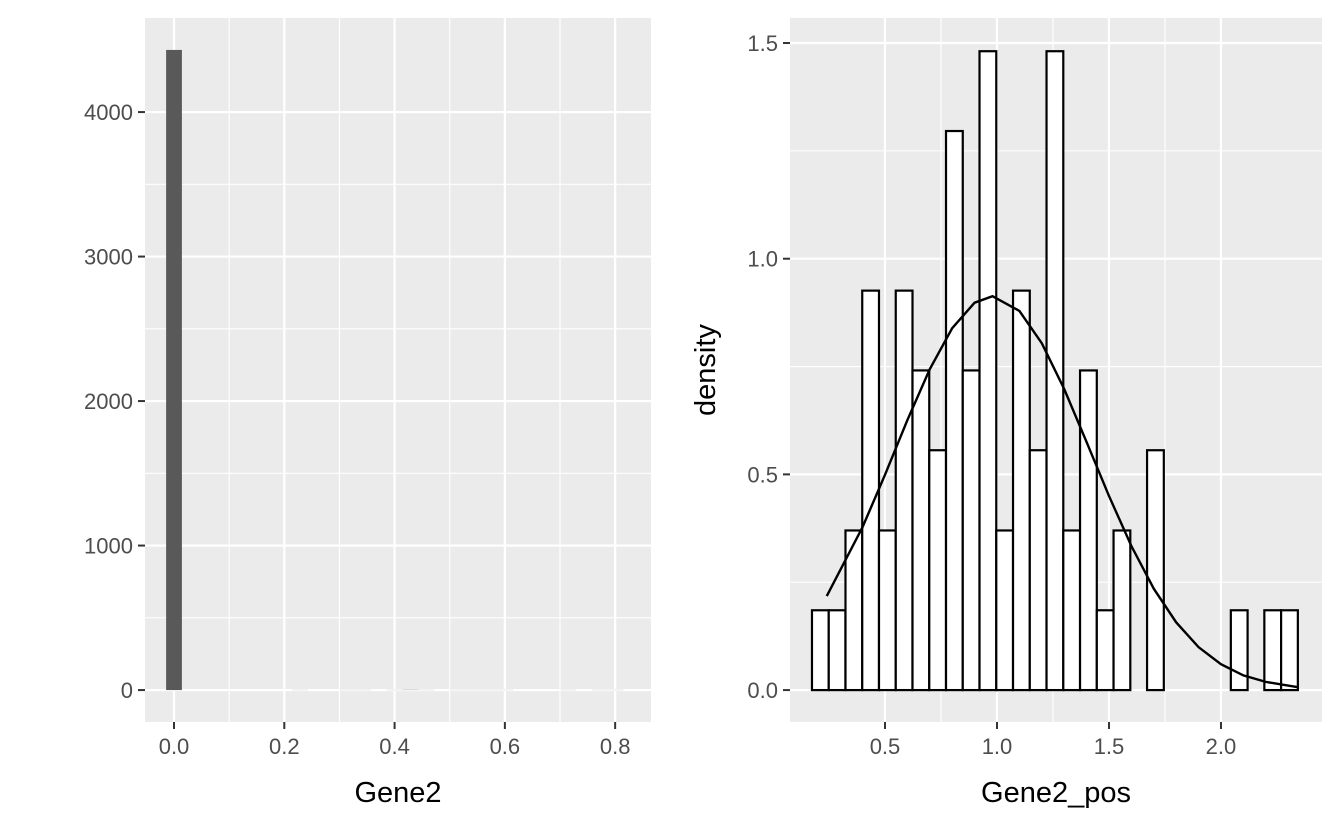  What do you see at coordinates (284, 746) in the screenshot?
I see `x-tick-label: 0.2` at bounding box center [284, 746].